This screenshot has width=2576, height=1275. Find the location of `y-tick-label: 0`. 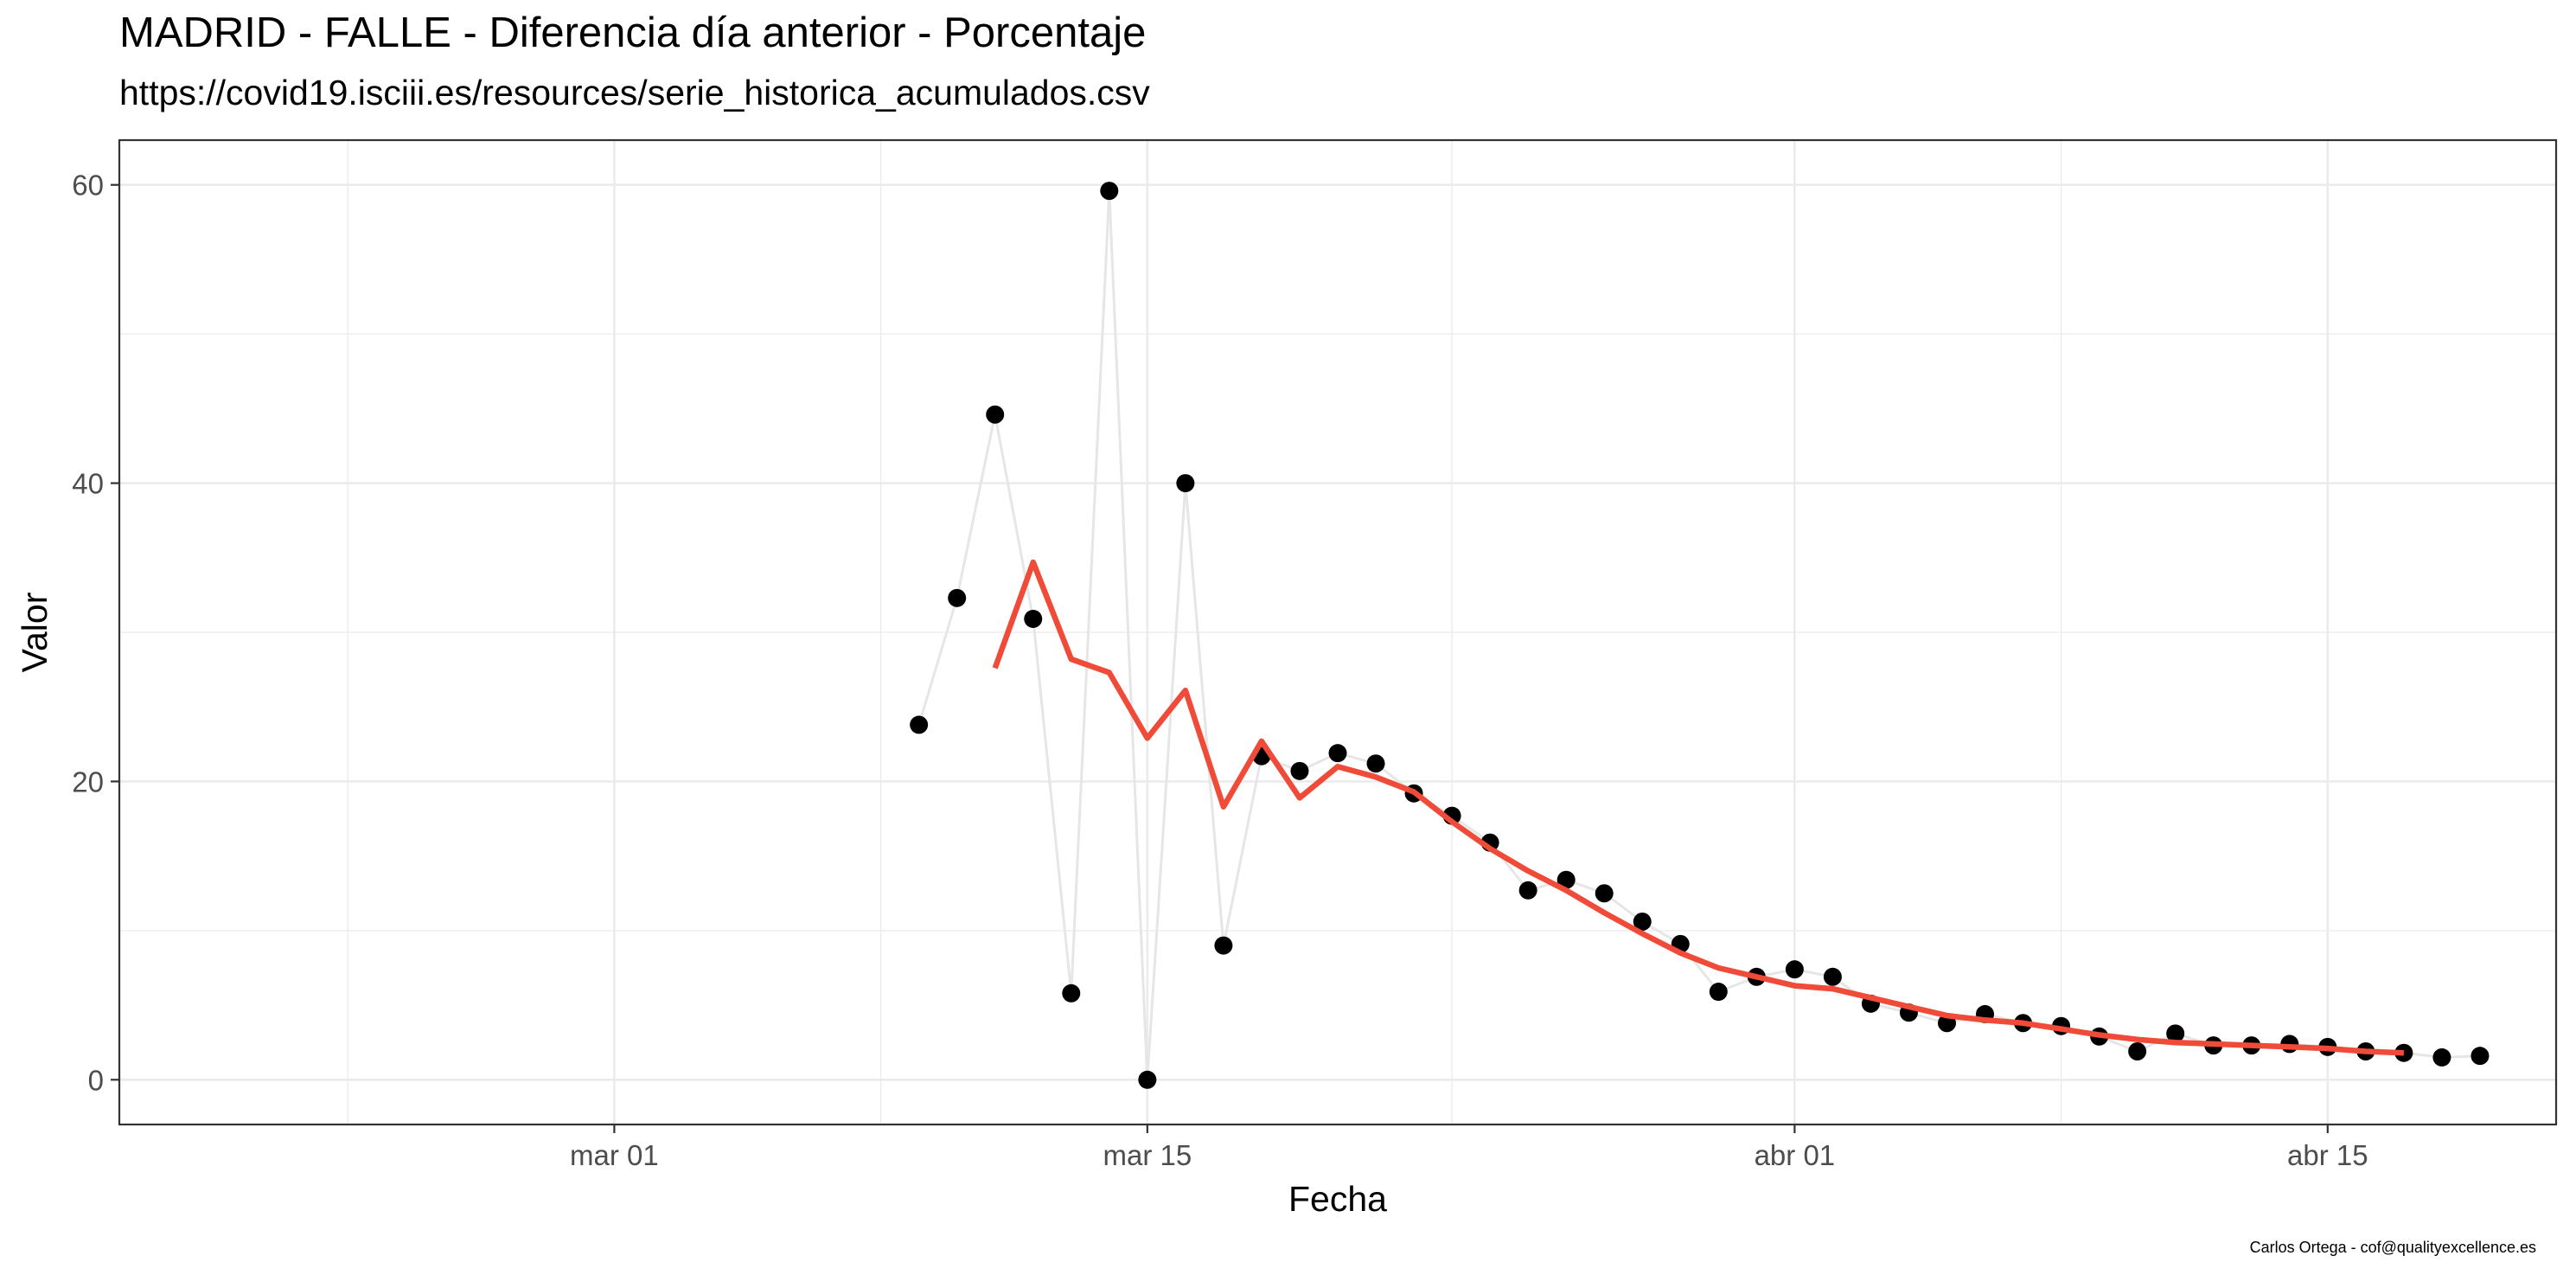

y-tick-label: 0 is located at coordinates (96, 1080).